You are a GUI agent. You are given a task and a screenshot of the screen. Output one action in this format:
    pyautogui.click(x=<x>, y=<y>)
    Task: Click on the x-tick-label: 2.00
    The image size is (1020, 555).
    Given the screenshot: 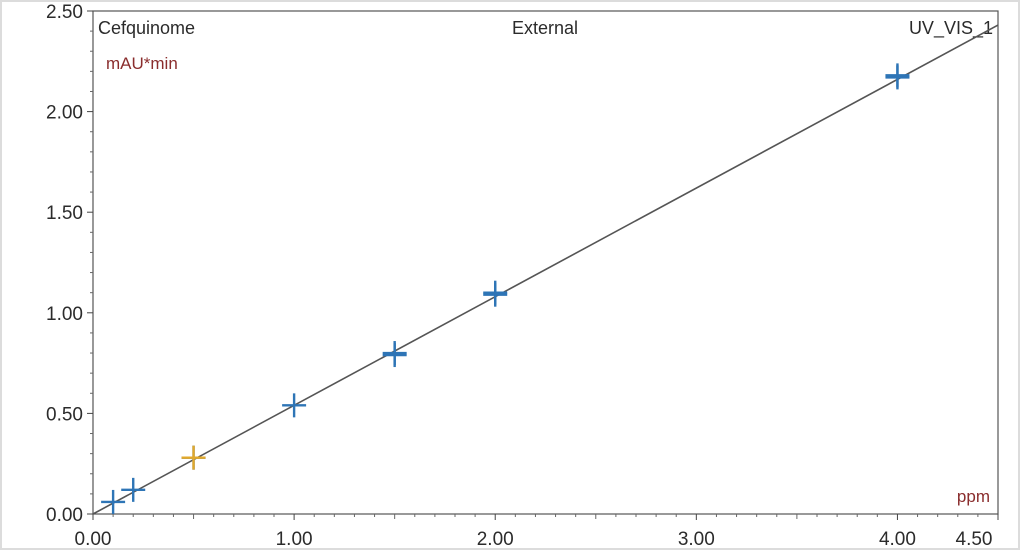 What is the action you would take?
    pyautogui.click(x=495, y=539)
    